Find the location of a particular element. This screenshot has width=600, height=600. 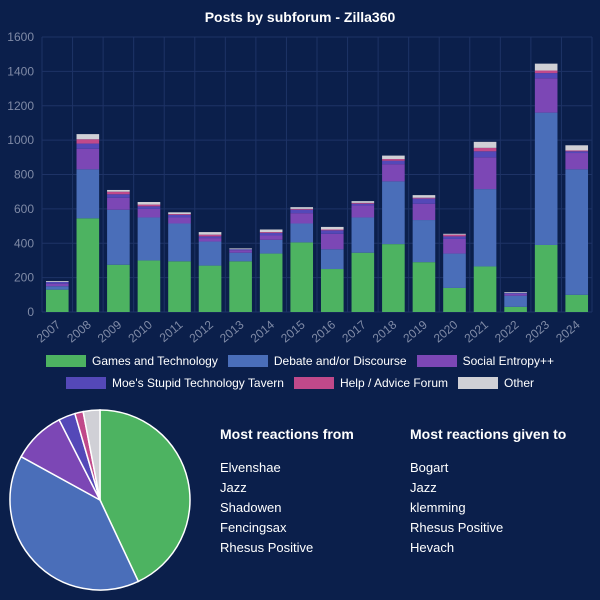

x-tick-label: 2008 is located at coordinates (79, 331).